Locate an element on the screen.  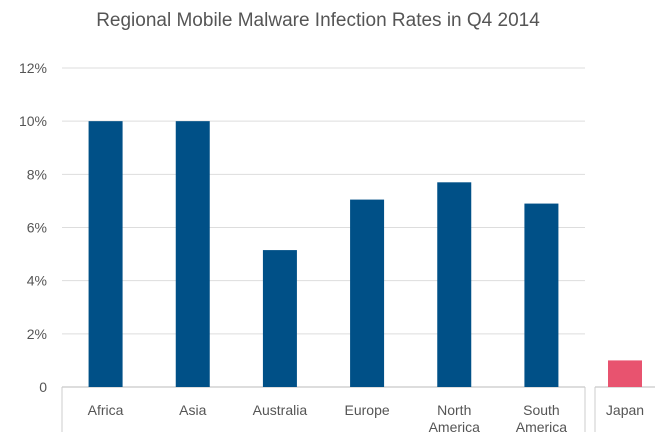
x-category-label: Europe is located at coordinates (367, 410).